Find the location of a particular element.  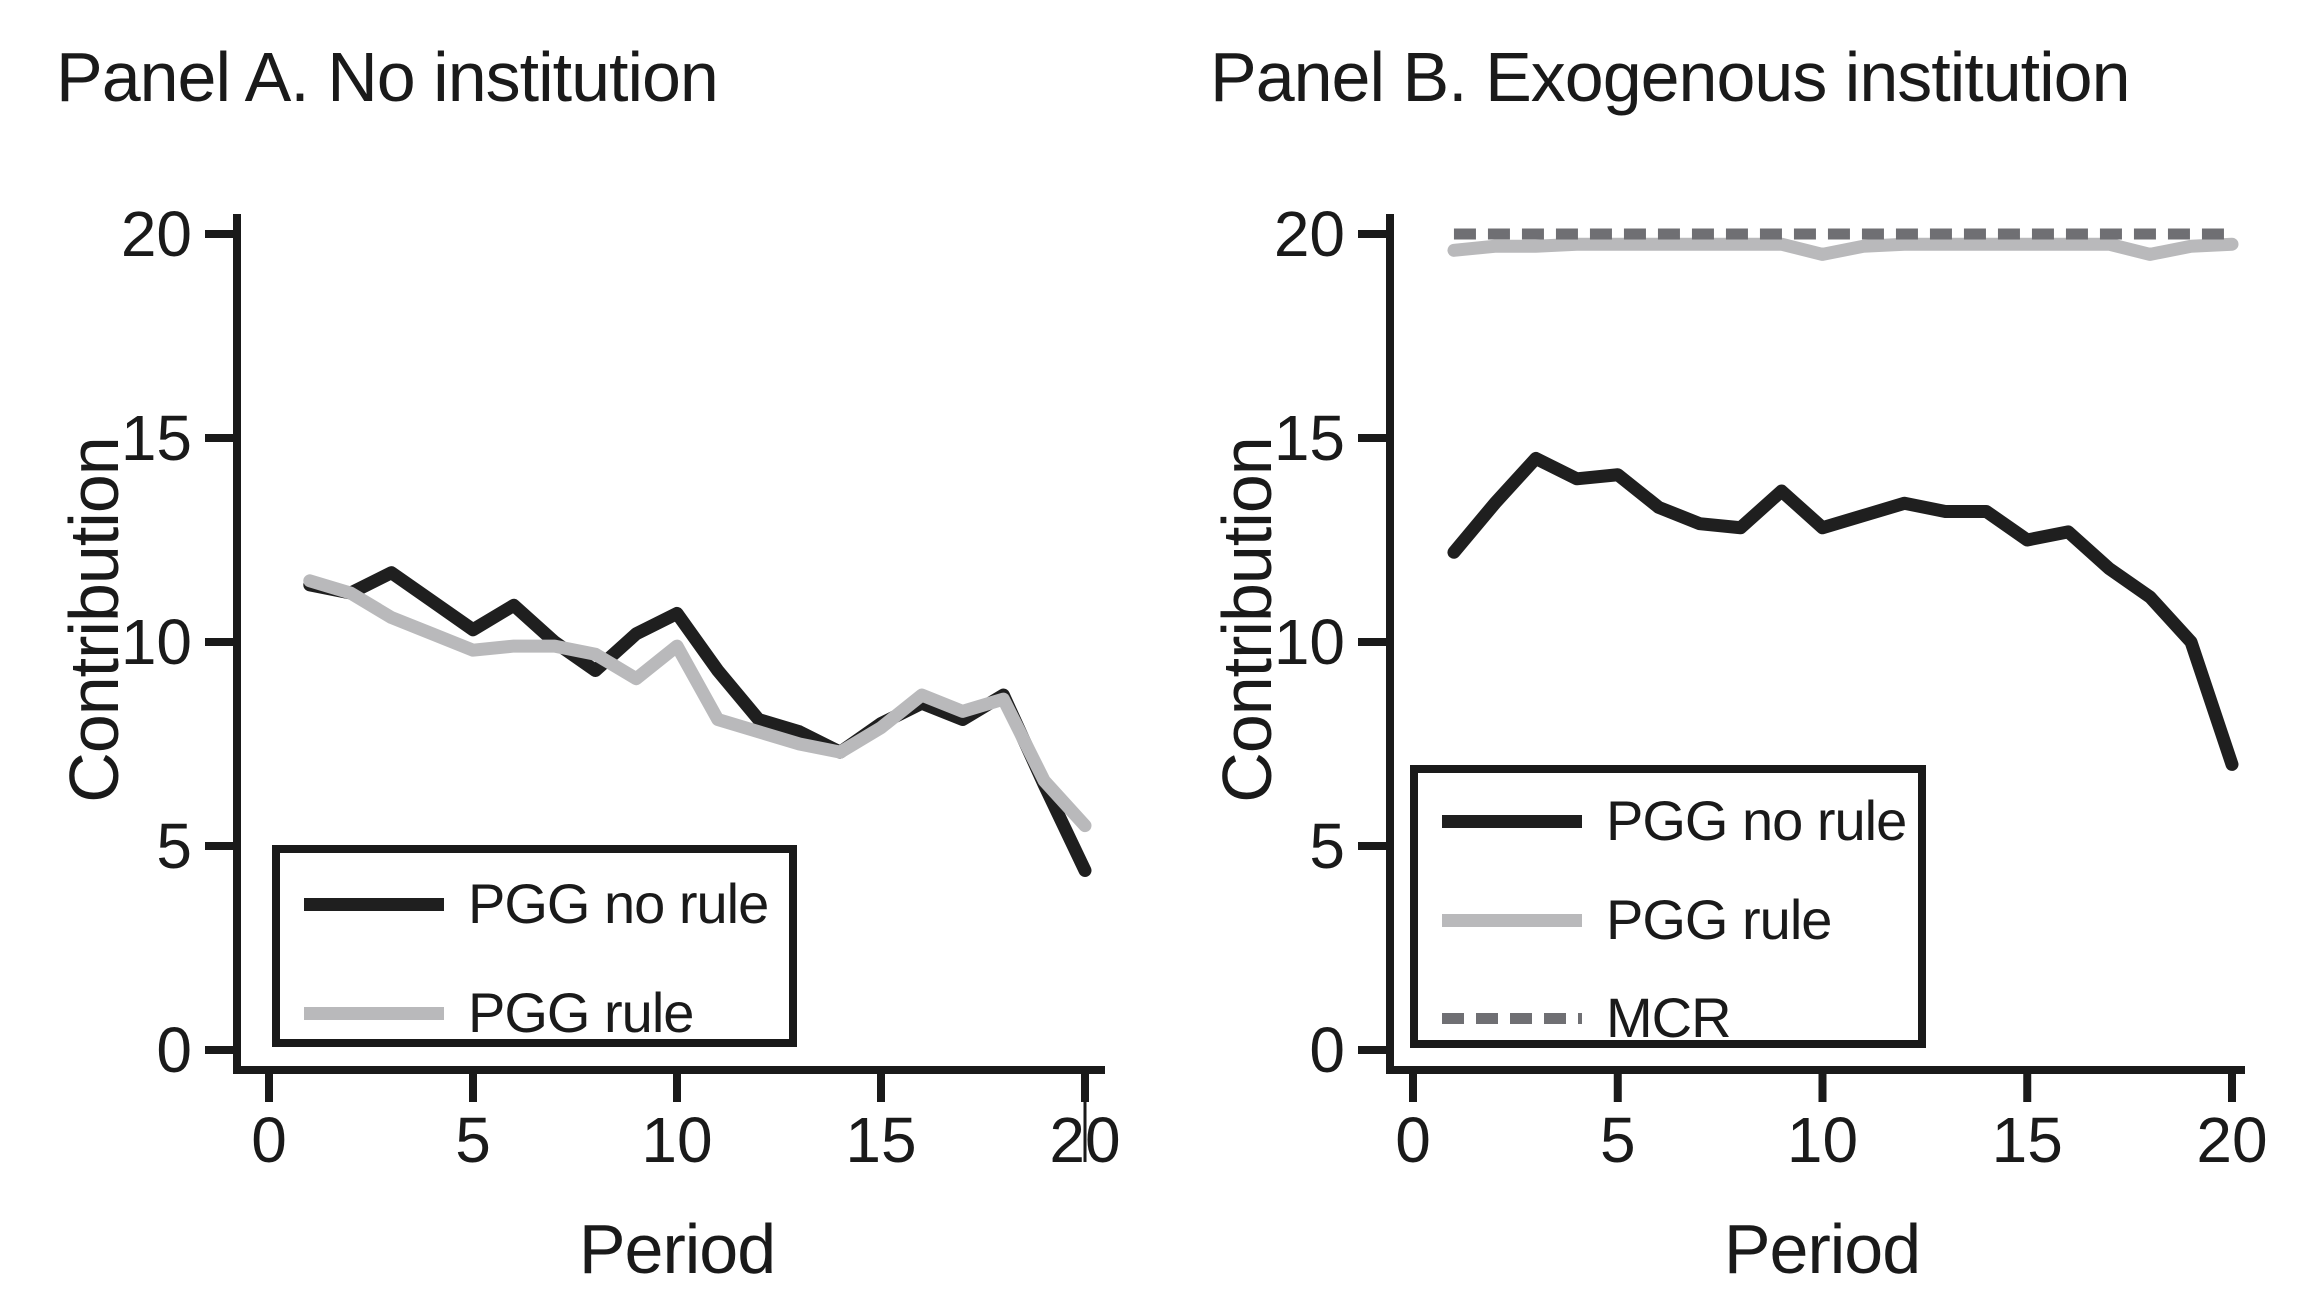

panel-b-x-axis-label: Period is located at coordinates (1822, 1249).